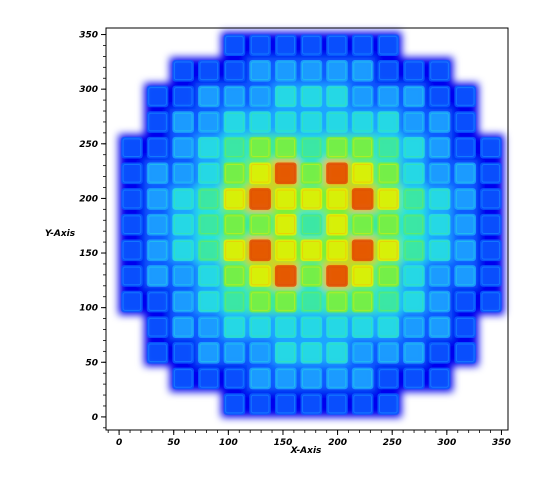 The image size is (534, 484). I want to click on x-tick-label: 0, so click(119, 443).